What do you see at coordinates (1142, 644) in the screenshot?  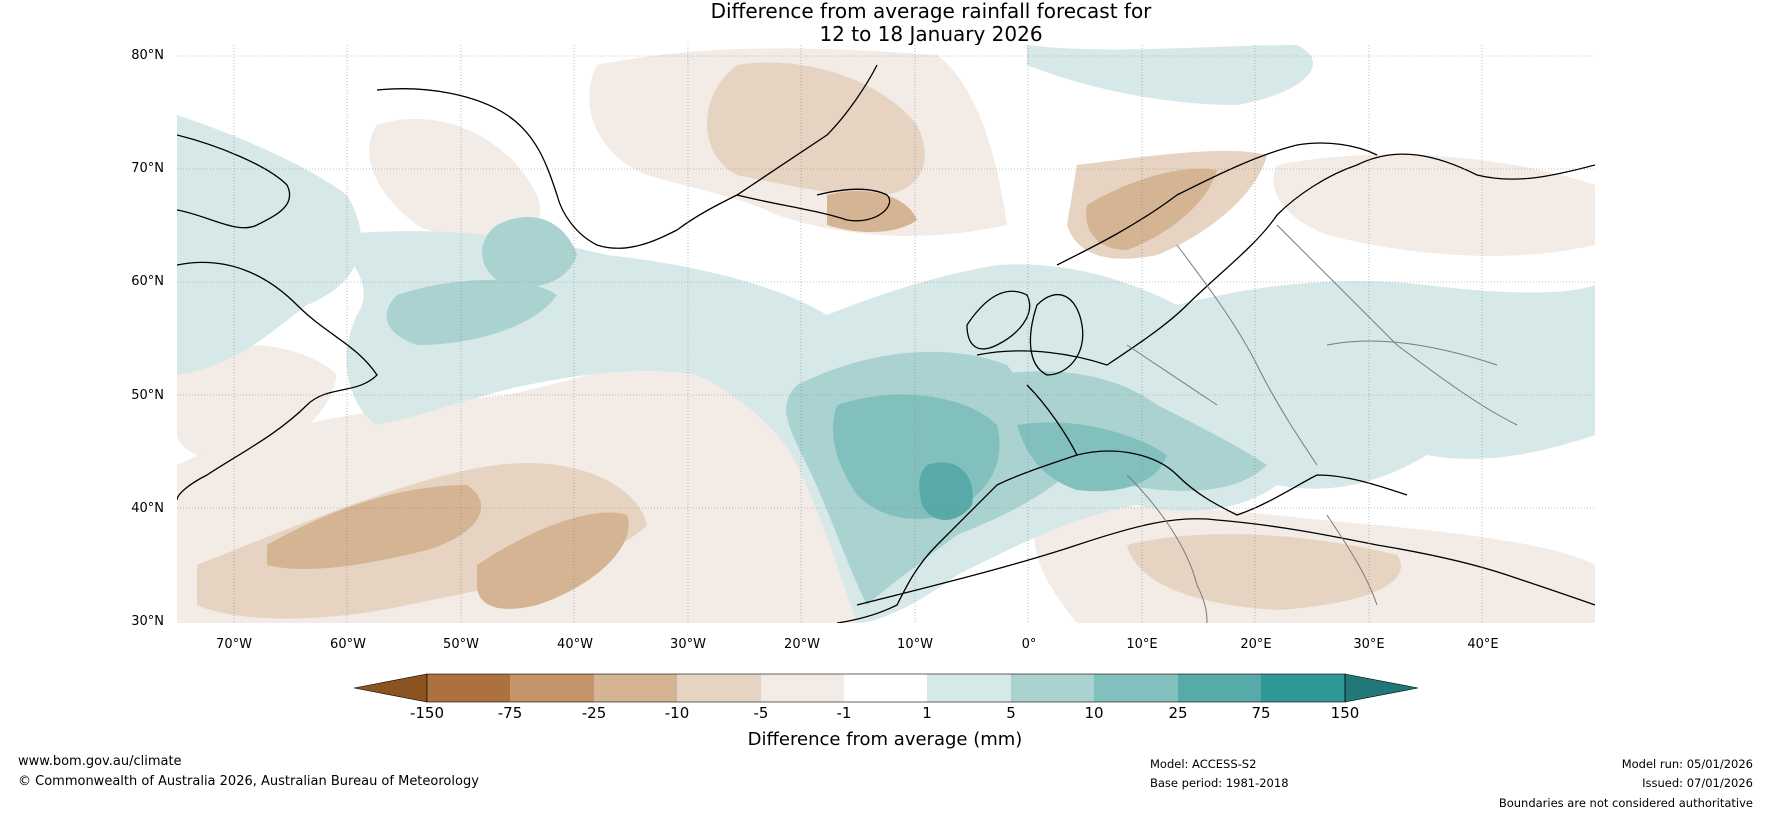 I see `lon-label-10e: 10°E` at bounding box center [1142, 644].